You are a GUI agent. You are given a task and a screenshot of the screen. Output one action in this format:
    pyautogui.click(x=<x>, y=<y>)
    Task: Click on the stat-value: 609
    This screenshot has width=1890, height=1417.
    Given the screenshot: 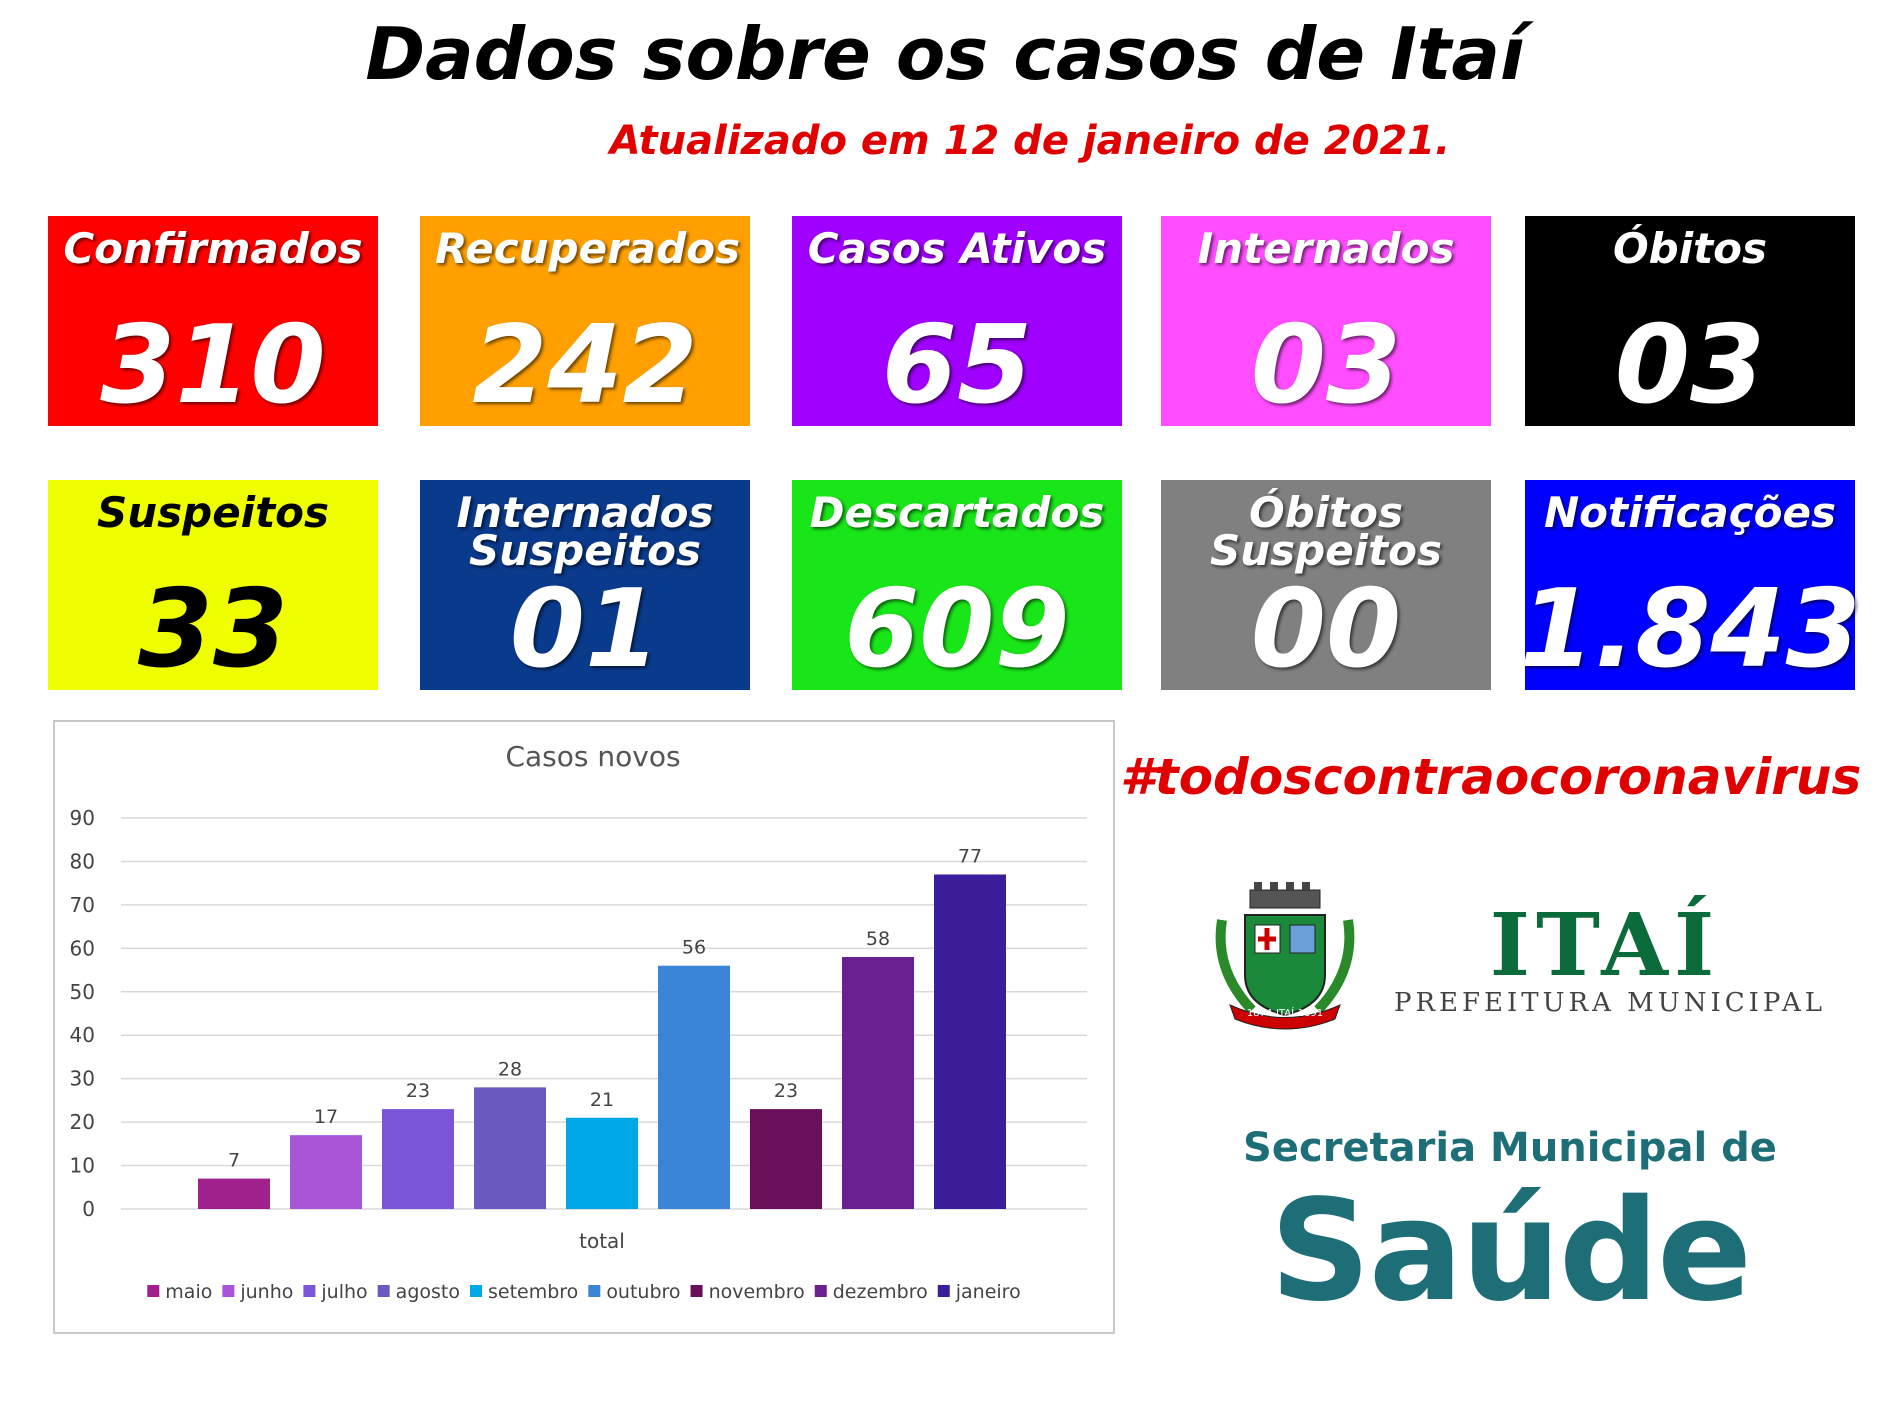 What is the action you would take?
    pyautogui.click(x=957, y=629)
    